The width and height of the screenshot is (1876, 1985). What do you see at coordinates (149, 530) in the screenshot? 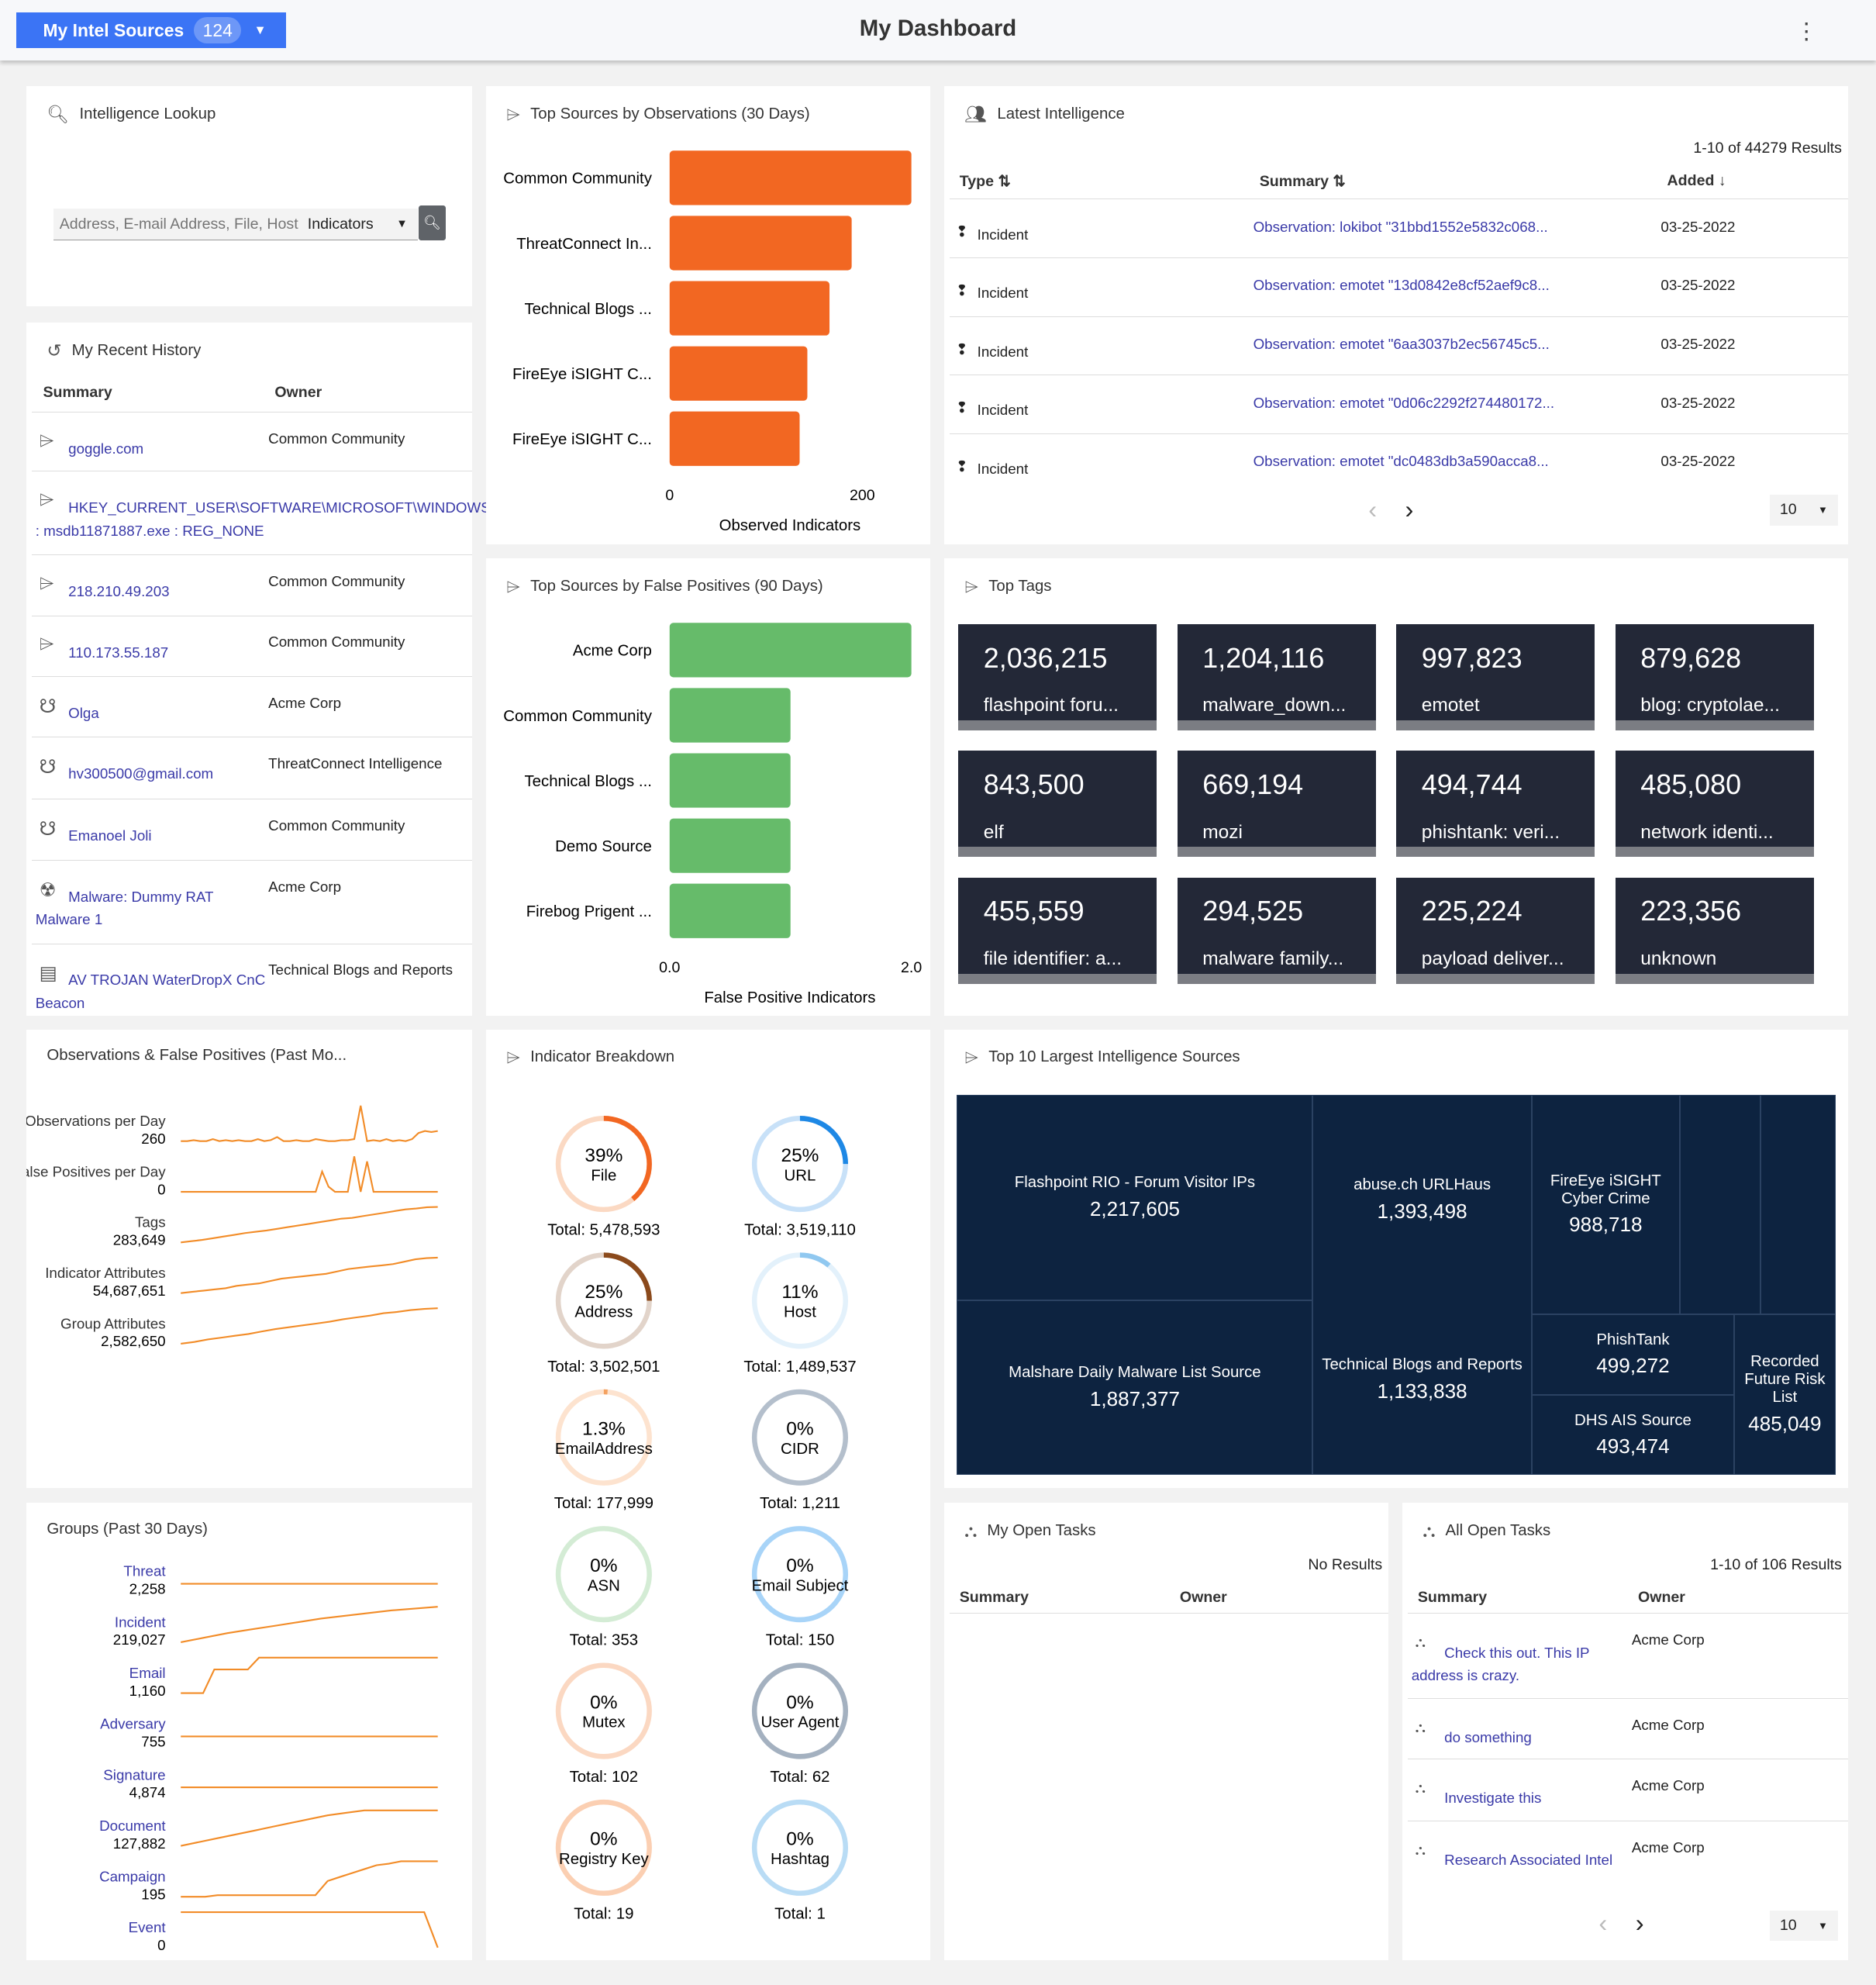
I see `history-summary-link-cont: : msdb11871887.exe : REG_NONE` at bounding box center [149, 530].